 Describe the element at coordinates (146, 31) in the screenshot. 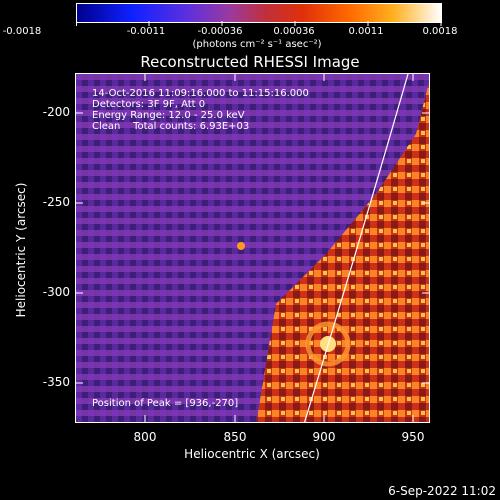

I see `colorbar-tick: -0.0011` at that location.